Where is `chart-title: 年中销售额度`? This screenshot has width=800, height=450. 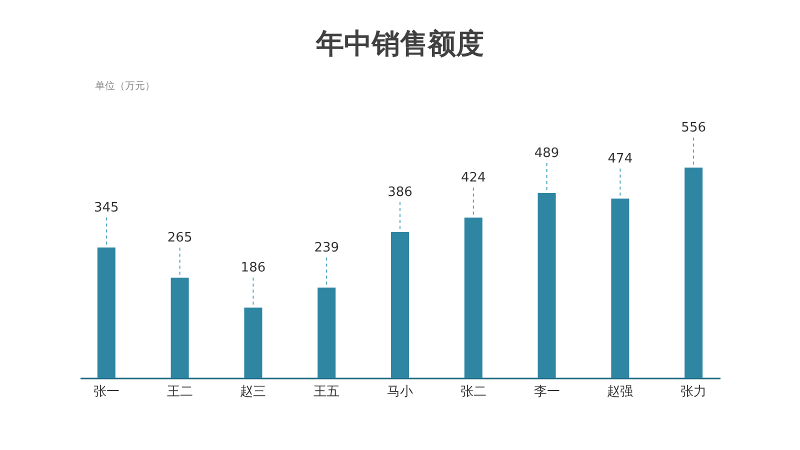 chart-title: 年中销售额度 is located at coordinates (399, 43).